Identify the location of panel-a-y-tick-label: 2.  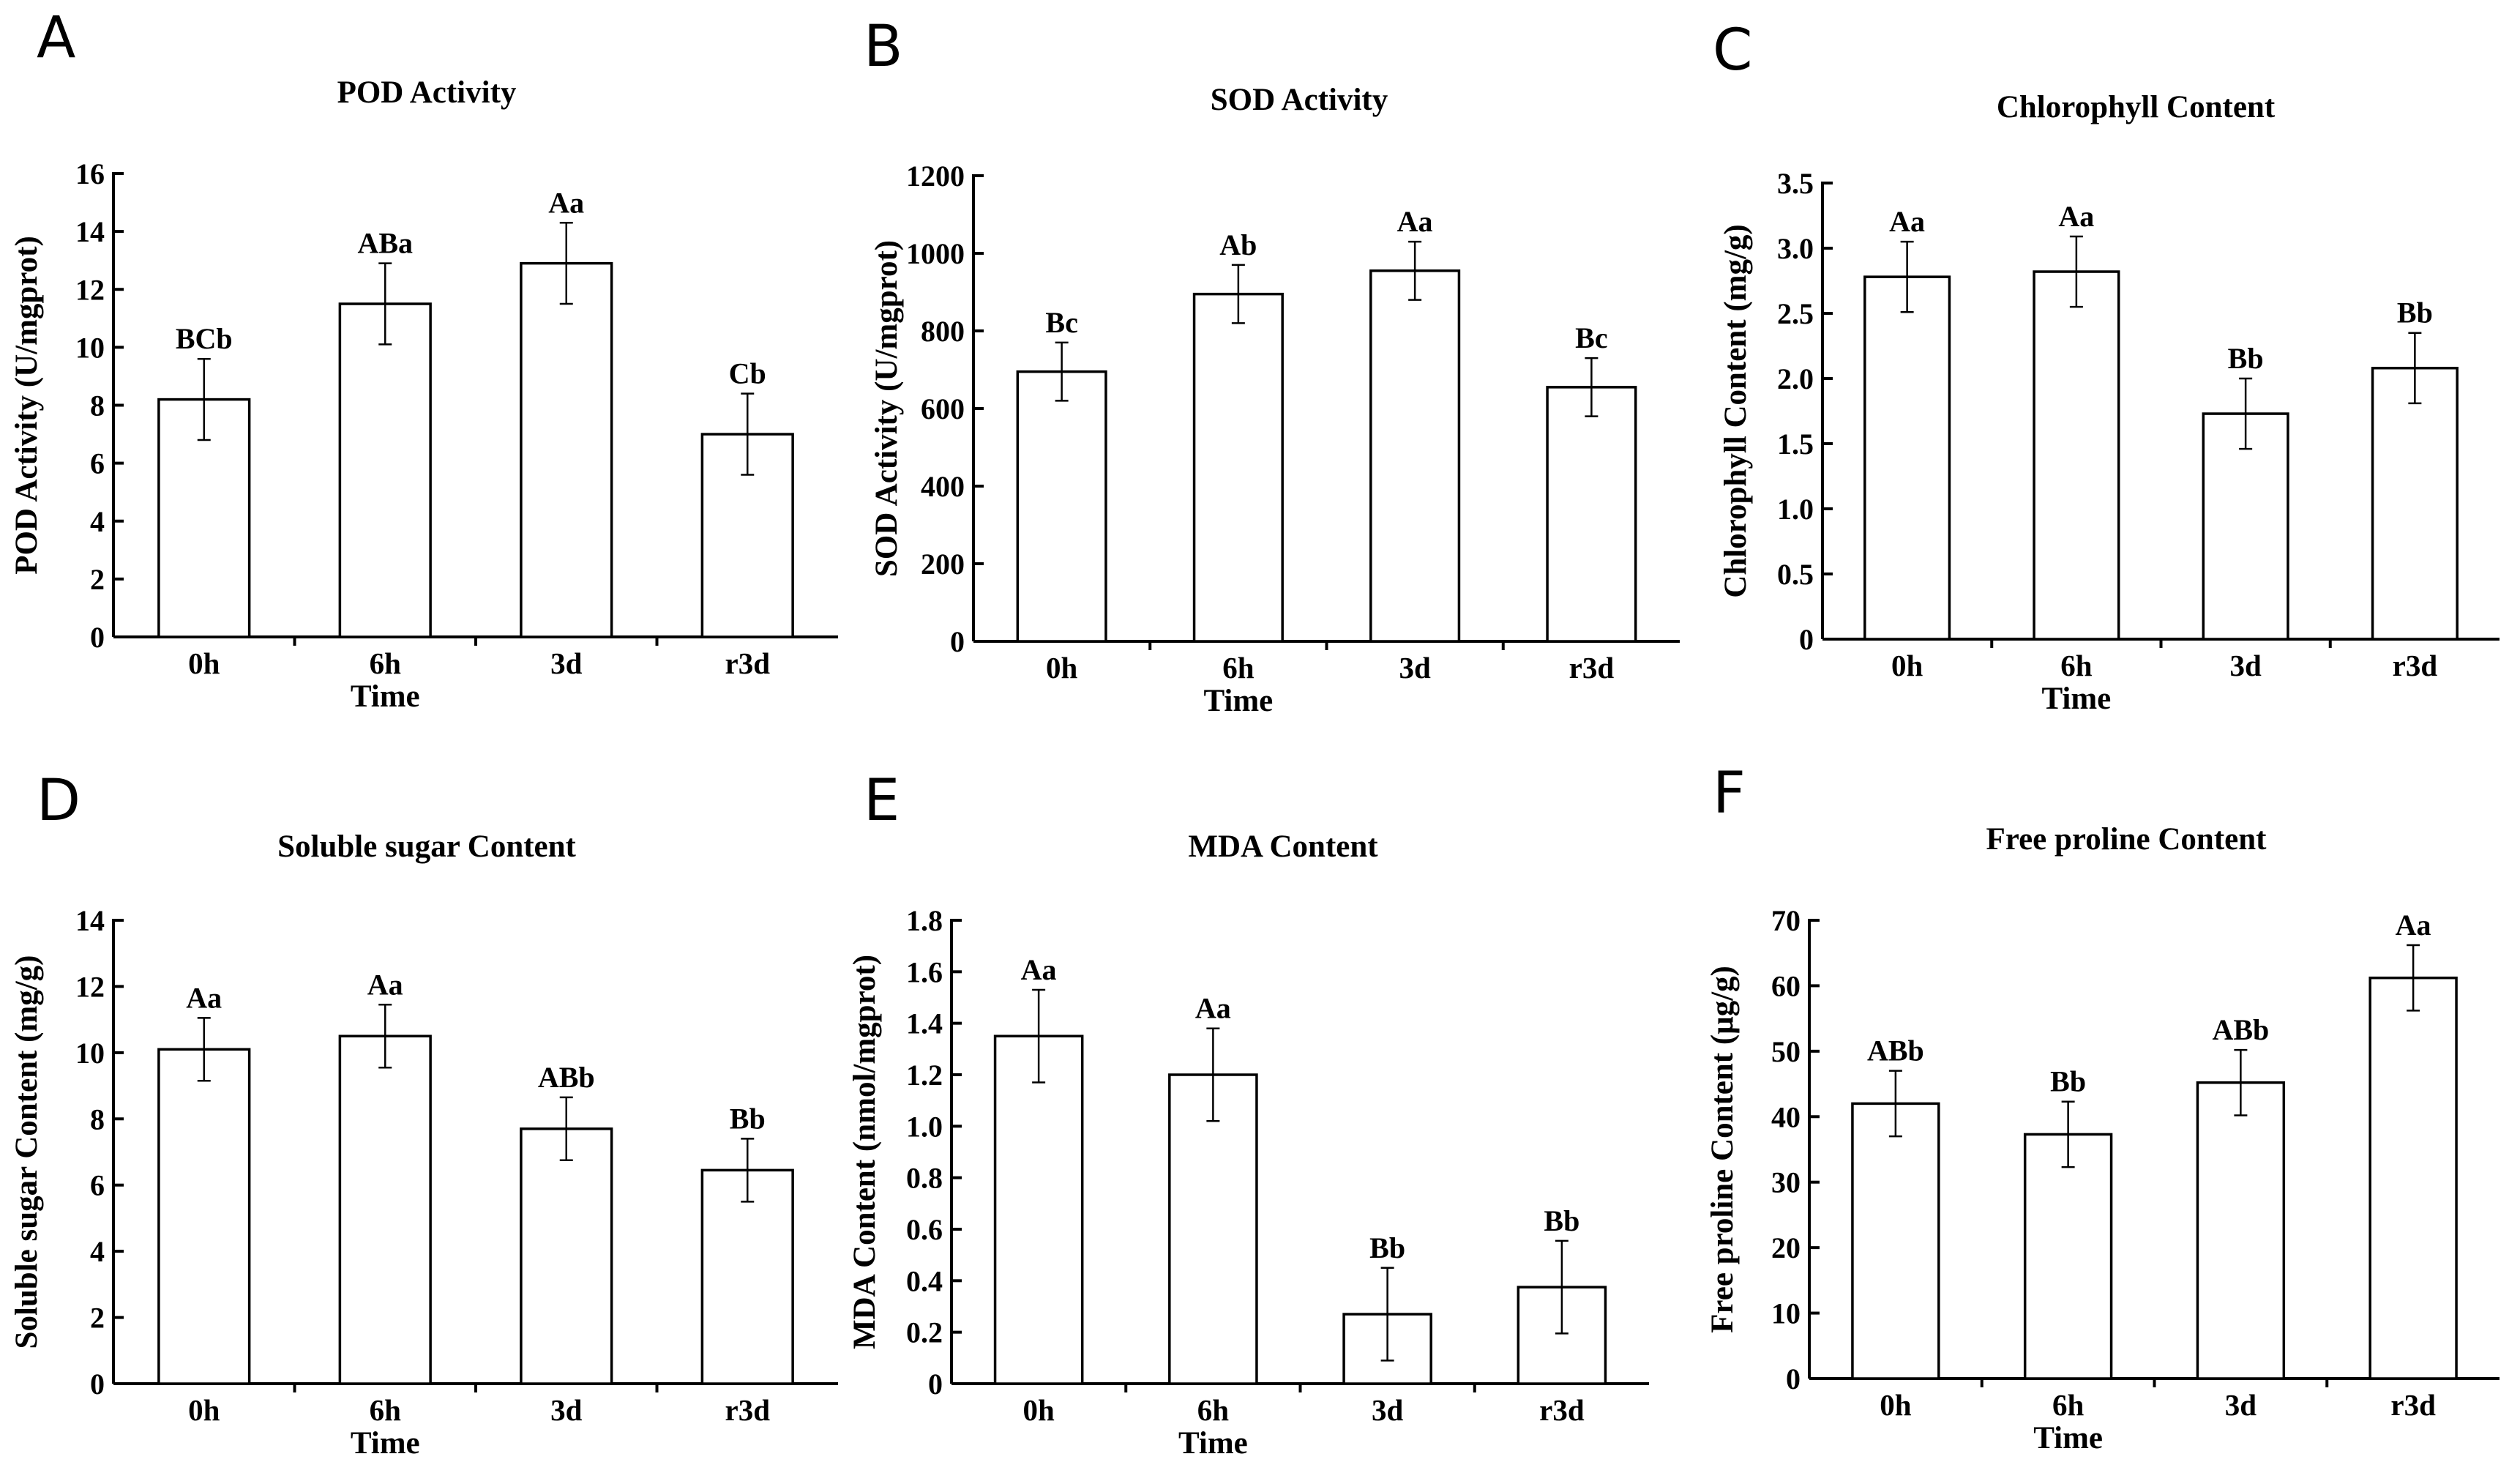
(97, 579).